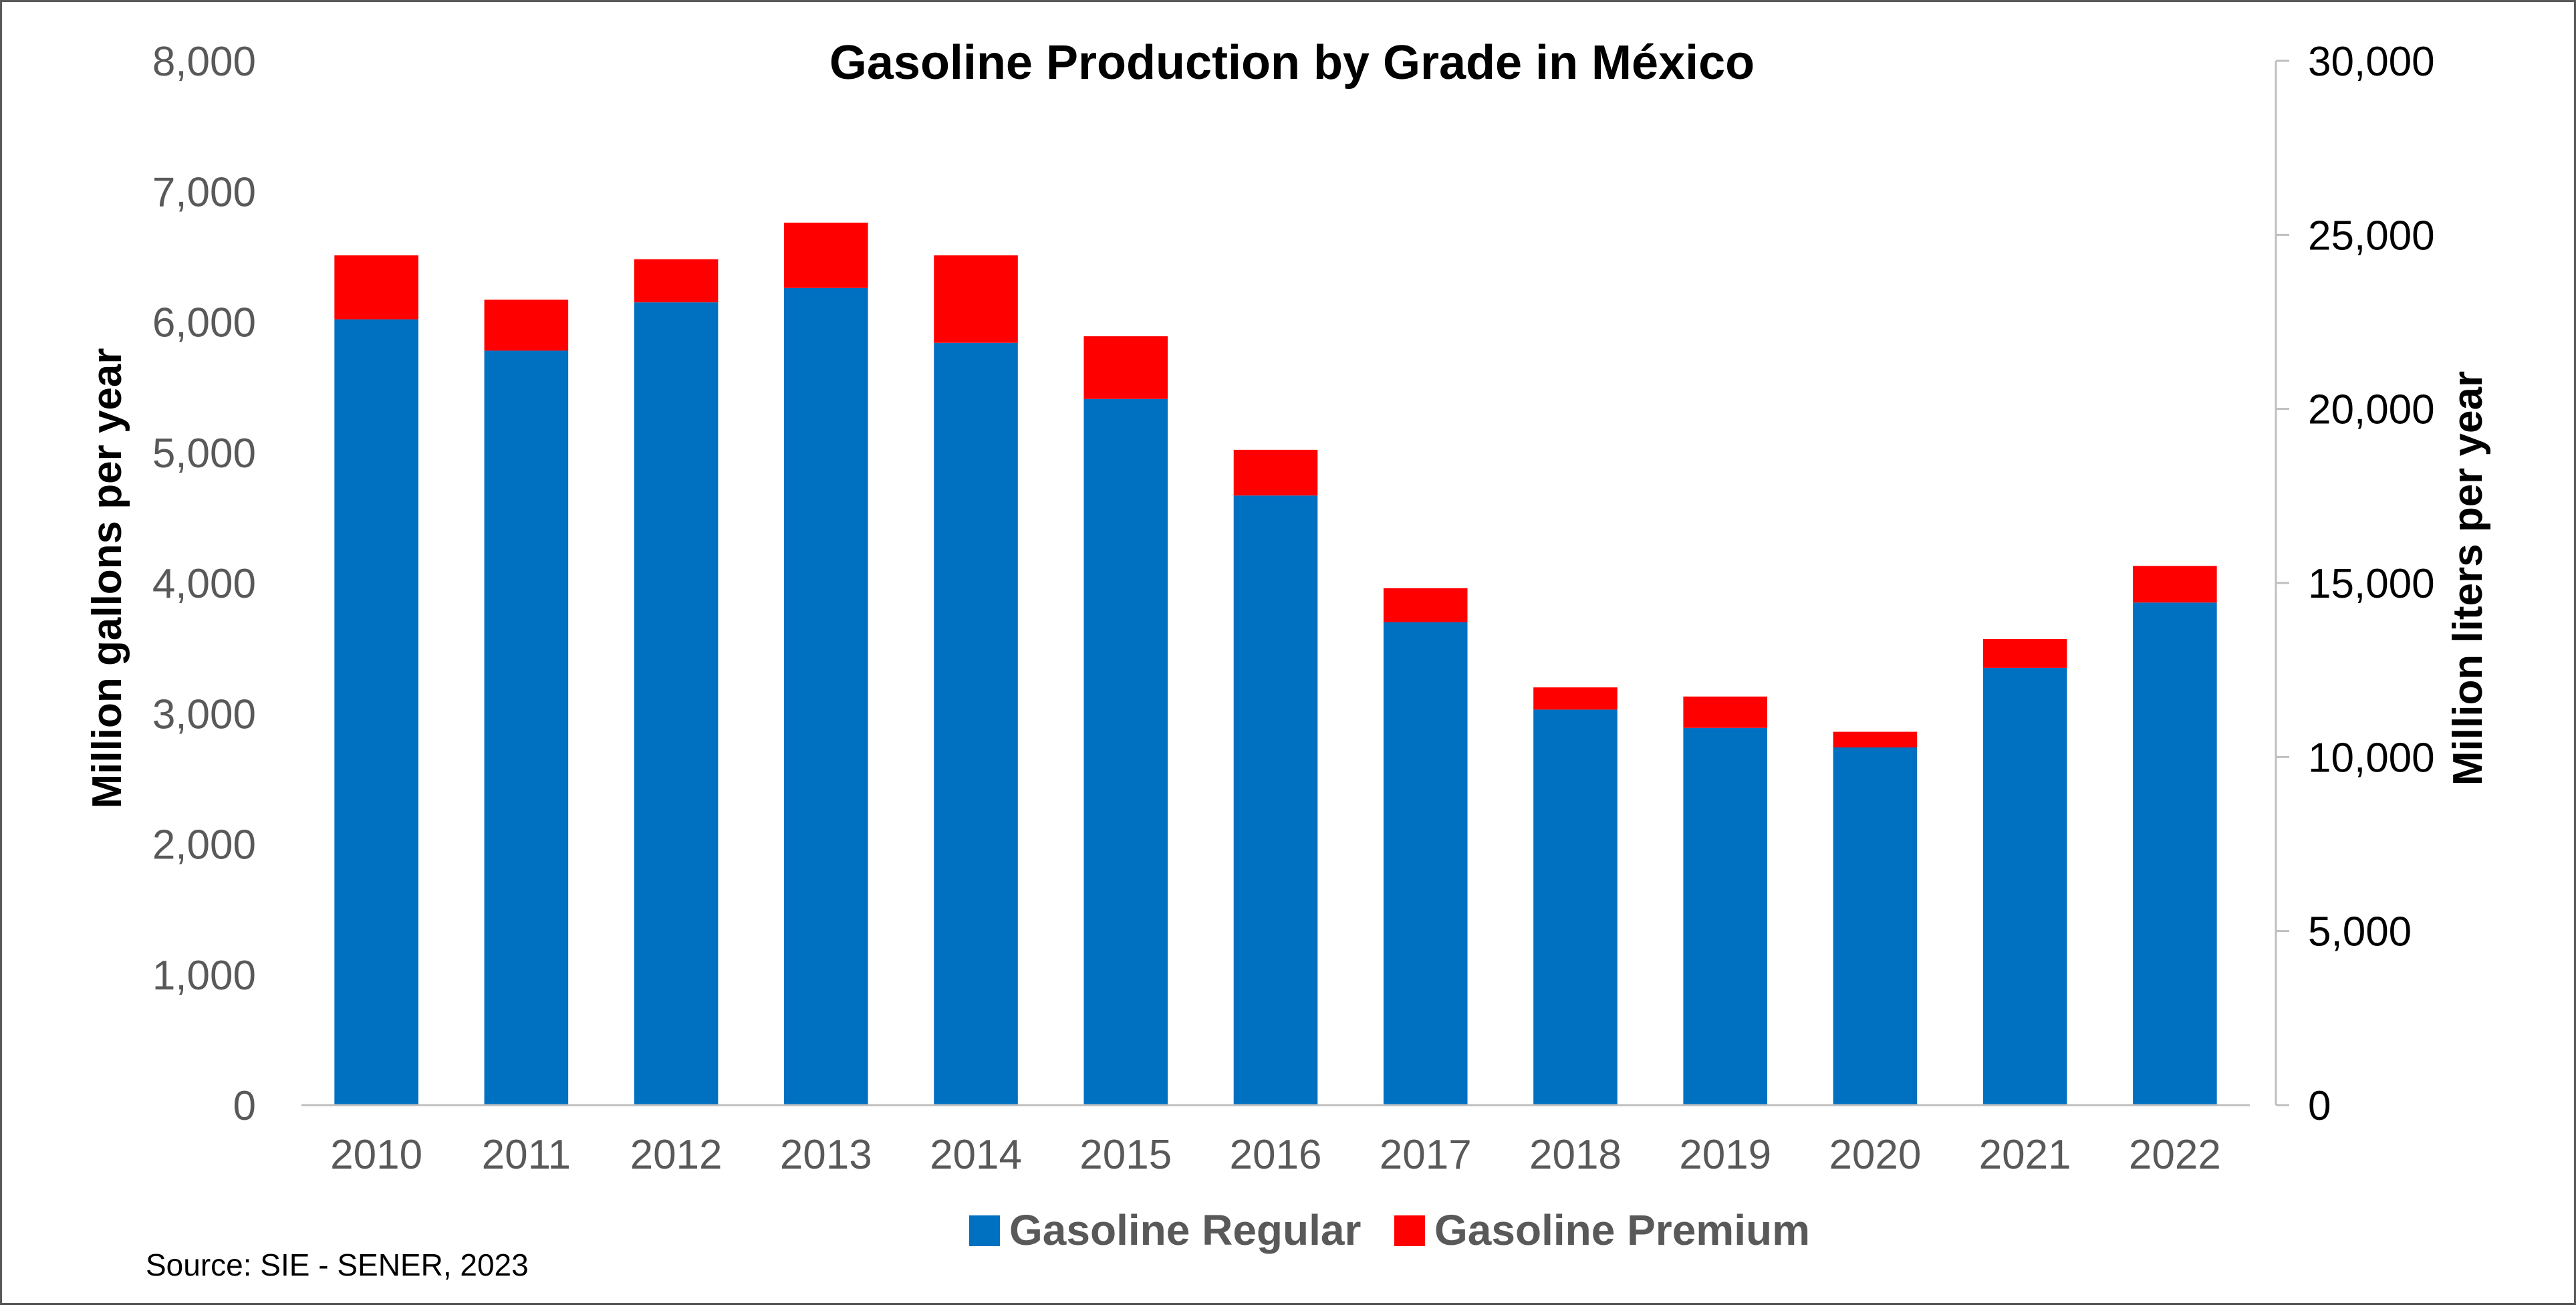  I want to click on bar-premium-2012, so click(676, 281).